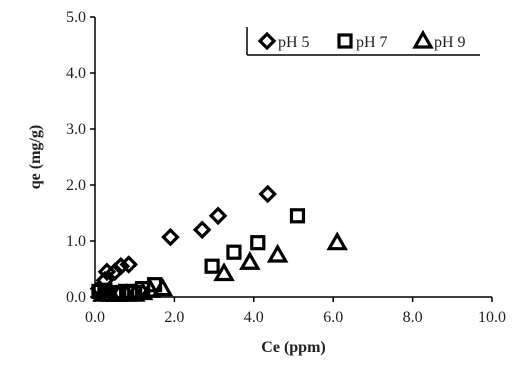 This screenshot has width=521, height=379. I want to click on legend: pH 5 pH 7 pH 9, so click(363, 41).